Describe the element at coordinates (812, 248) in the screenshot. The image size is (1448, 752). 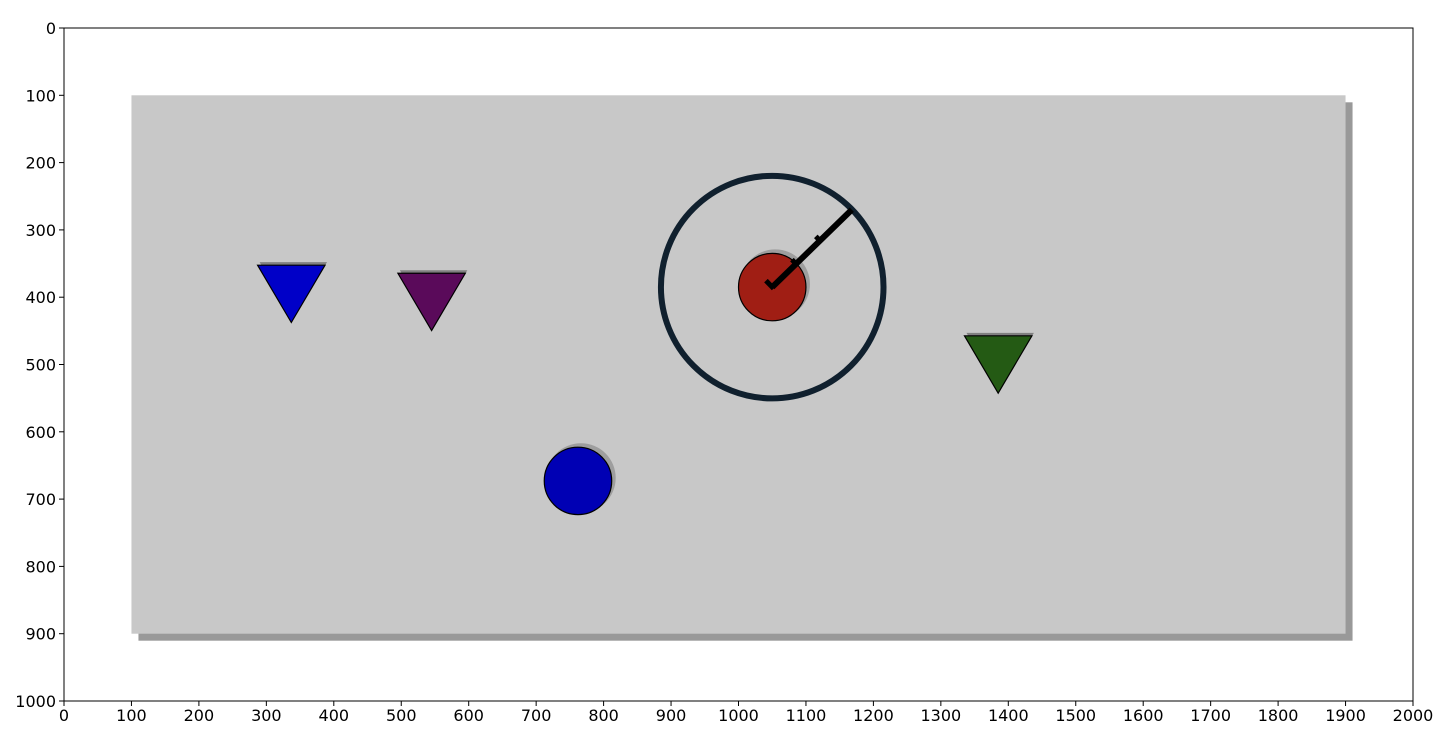
I see `agent-pointer` at that location.